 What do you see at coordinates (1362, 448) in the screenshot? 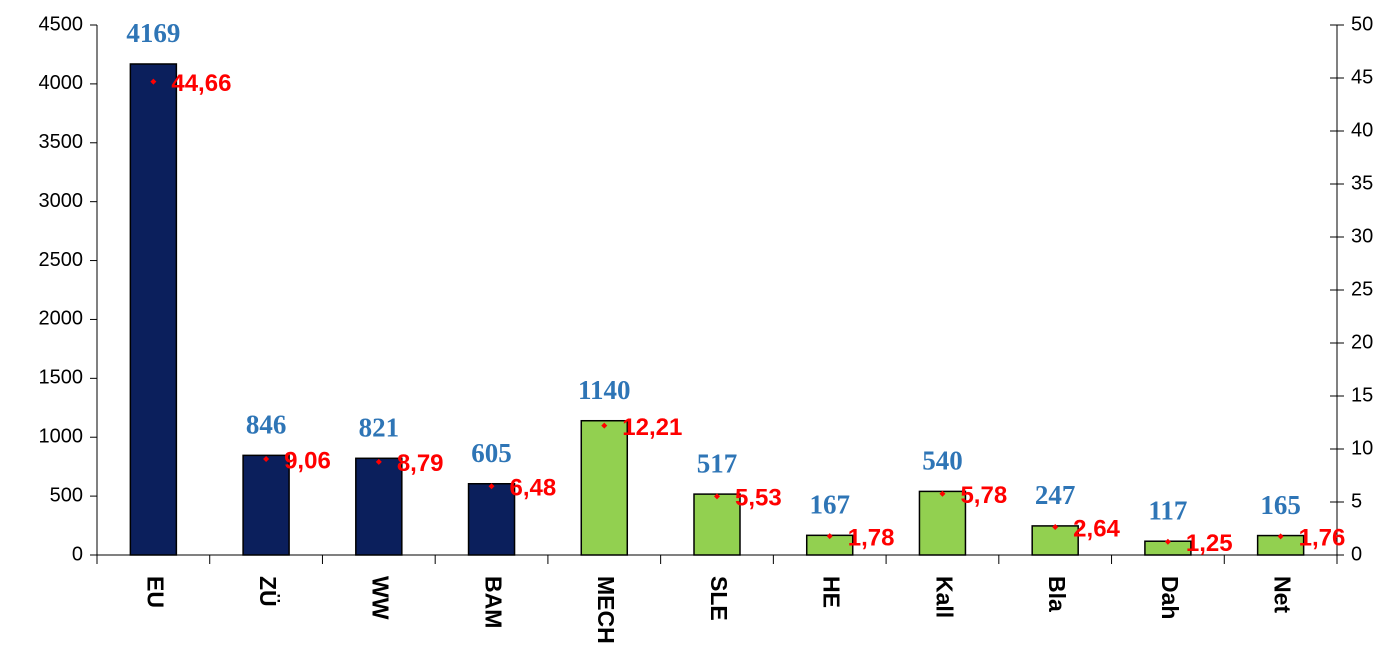
I see `y2-tick-label: 10` at bounding box center [1362, 448].